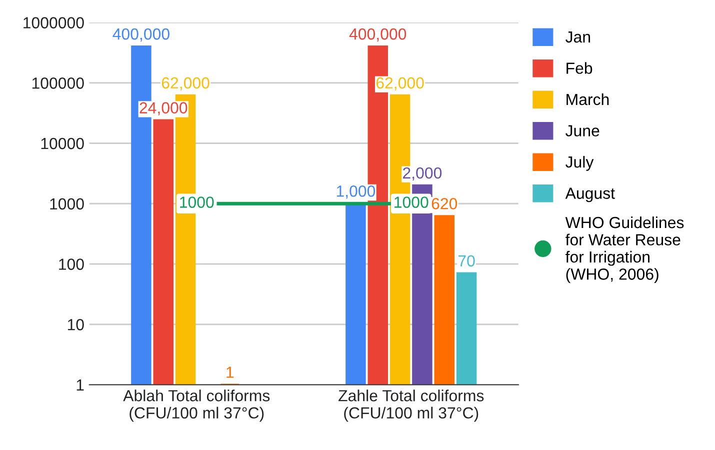 This screenshot has width=715, height=450. I want to click on x-tick-label: Zahle Total coliforms (CFU/100 ml 37°C), so click(411, 406).